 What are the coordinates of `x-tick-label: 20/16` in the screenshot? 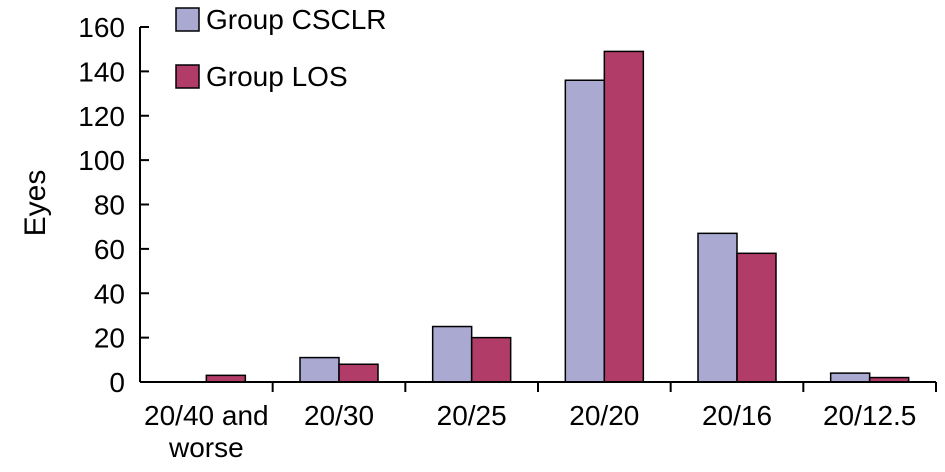 It's located at (737, 415).